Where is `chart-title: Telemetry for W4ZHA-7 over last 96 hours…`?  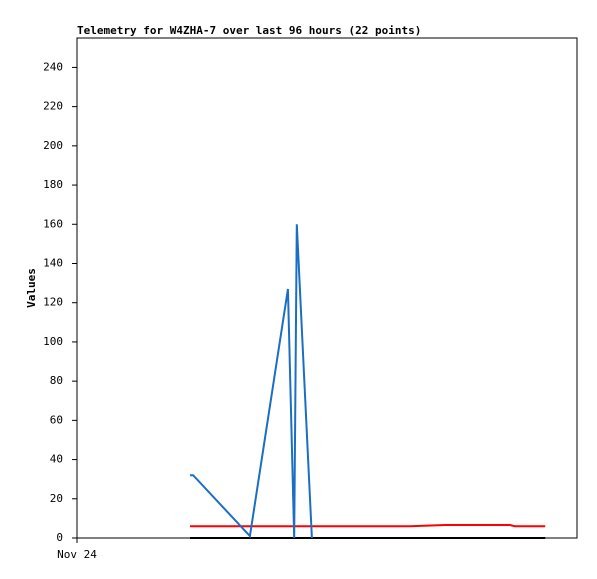
chart-title: Telemetry for W4ZHA-7 over last 96 hours… is located at coordinates (249, 30).